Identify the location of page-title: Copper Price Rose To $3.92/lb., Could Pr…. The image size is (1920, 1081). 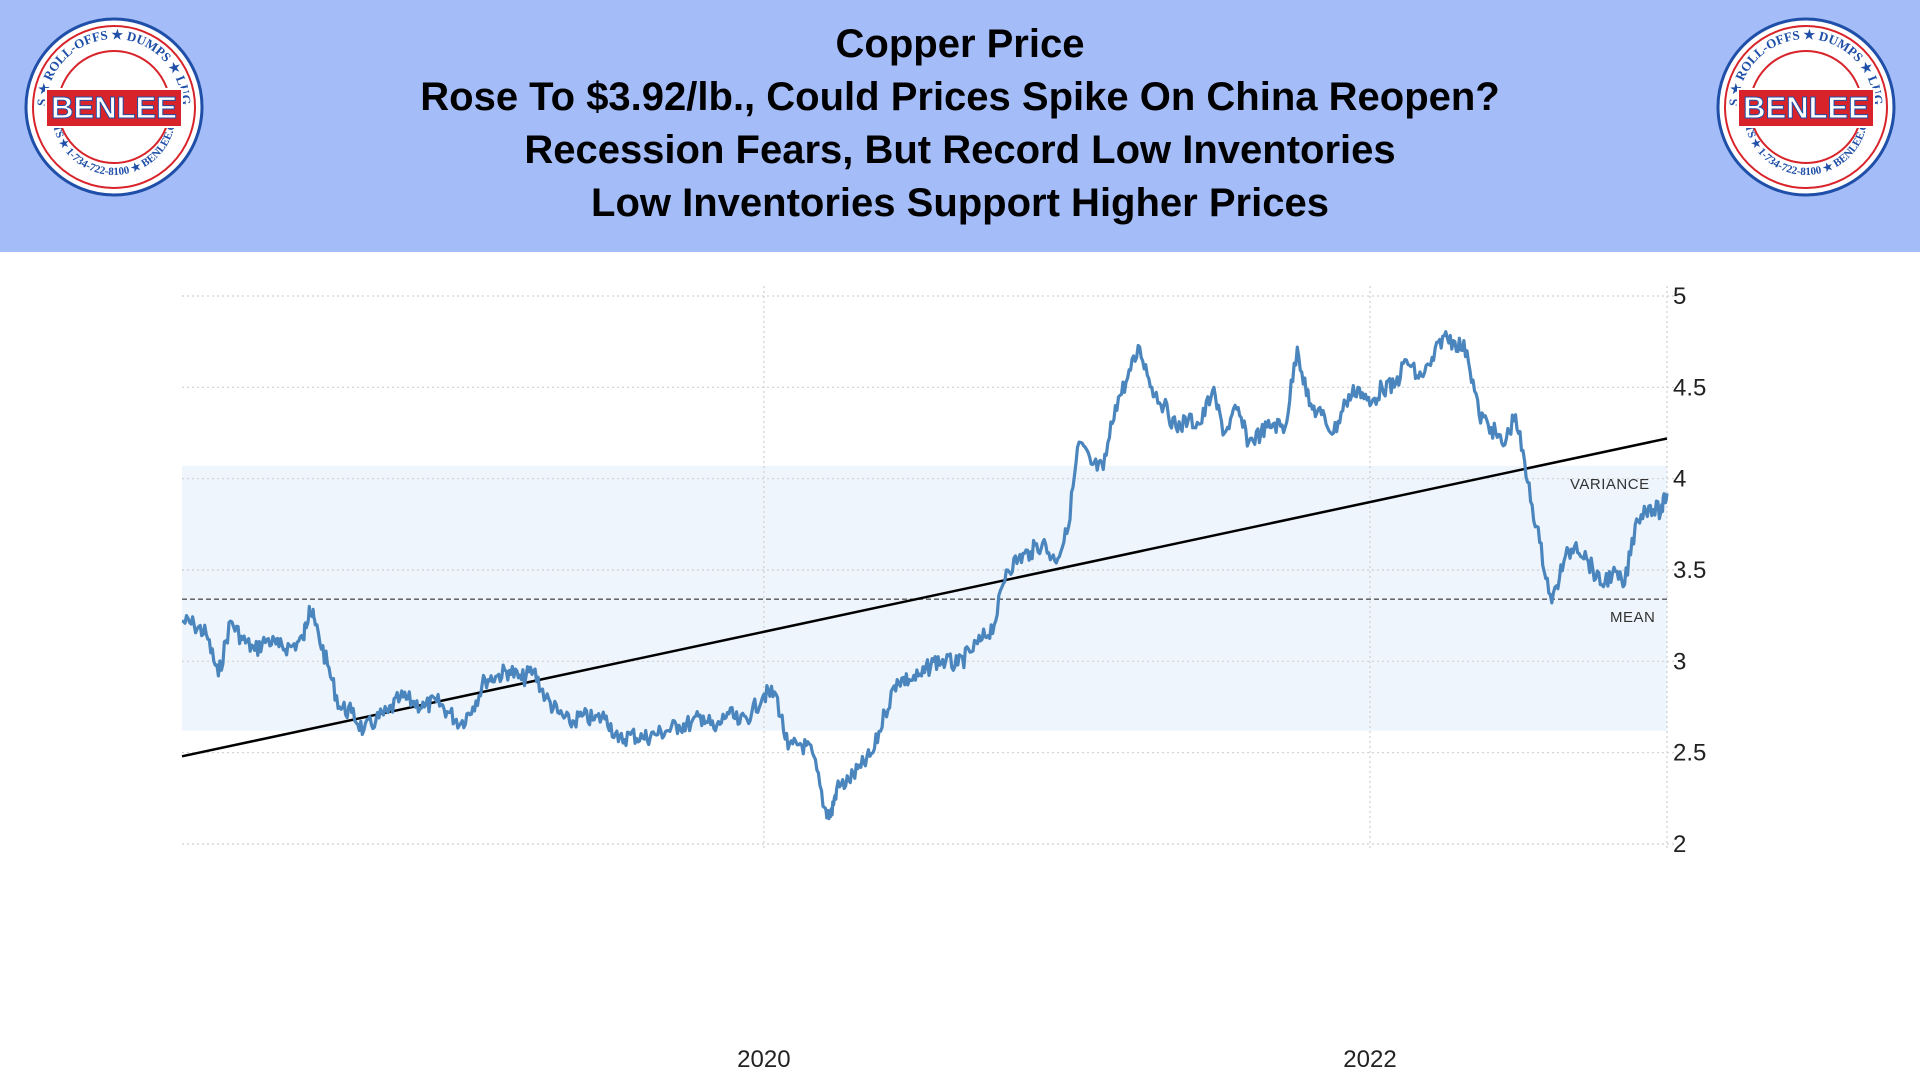
(960, 124).